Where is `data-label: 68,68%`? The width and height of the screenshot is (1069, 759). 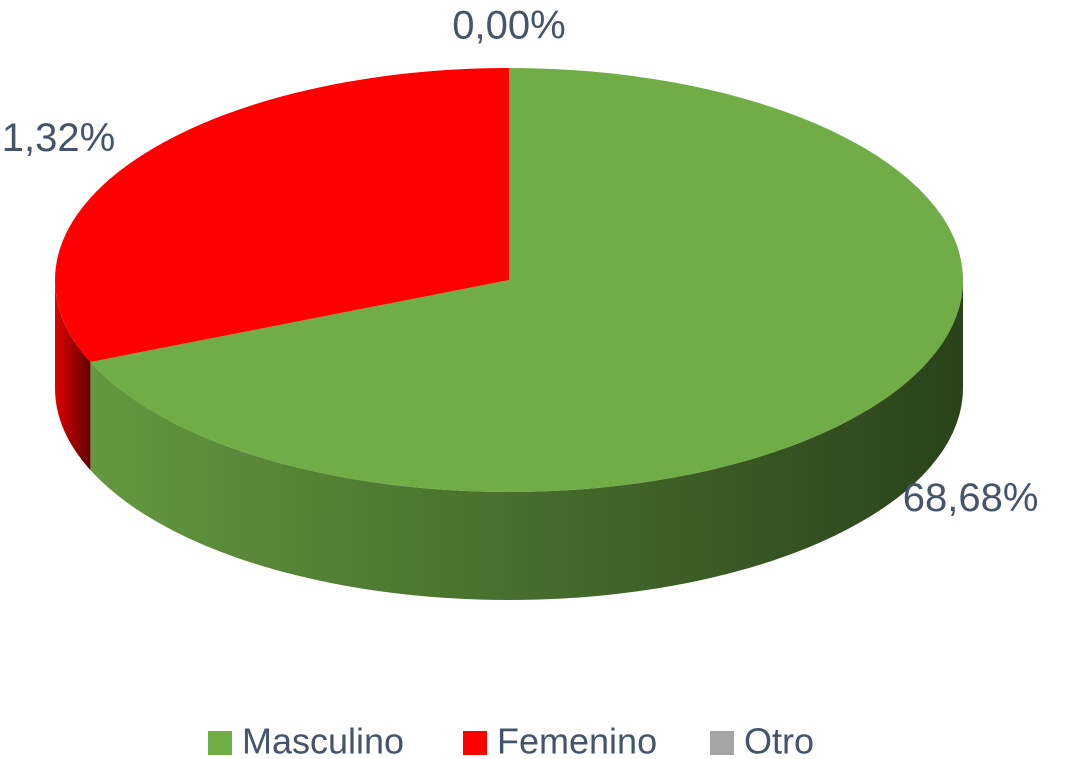 data-label: 68,68% is located at coordinates (971, 498).